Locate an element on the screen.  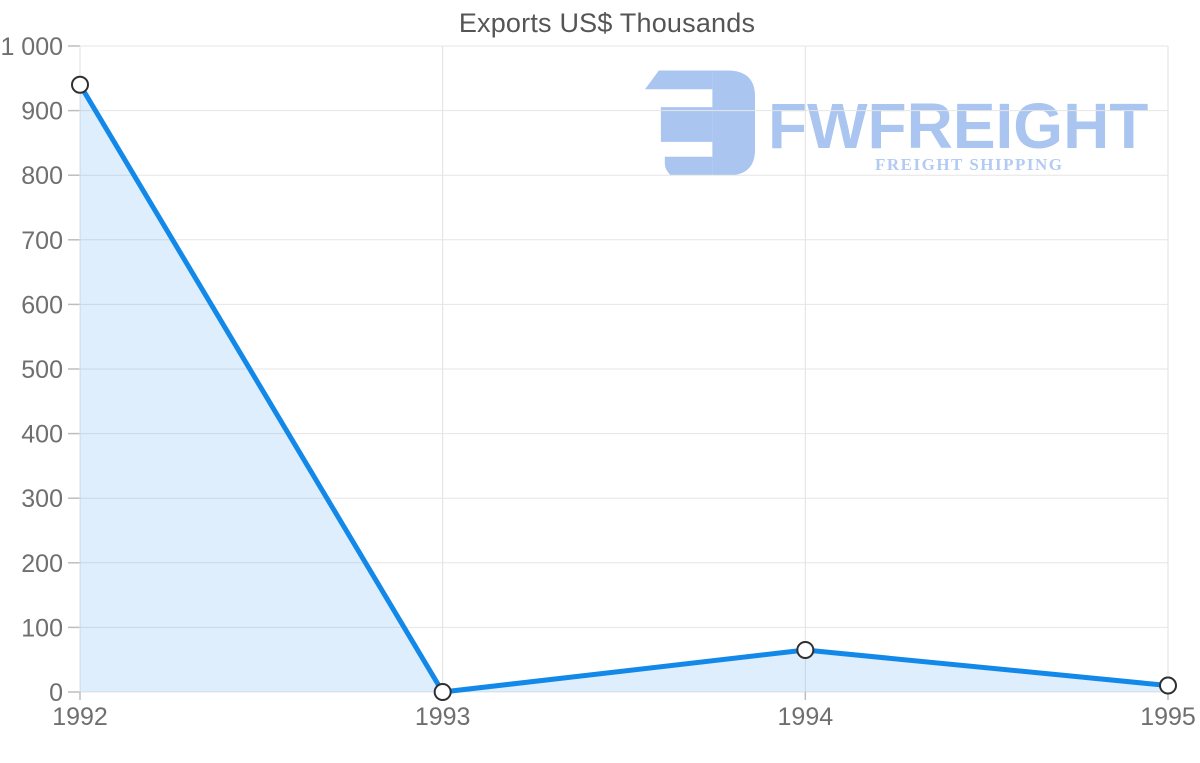
y-axis-label: 1 000 is located at coordinates (31, 47).